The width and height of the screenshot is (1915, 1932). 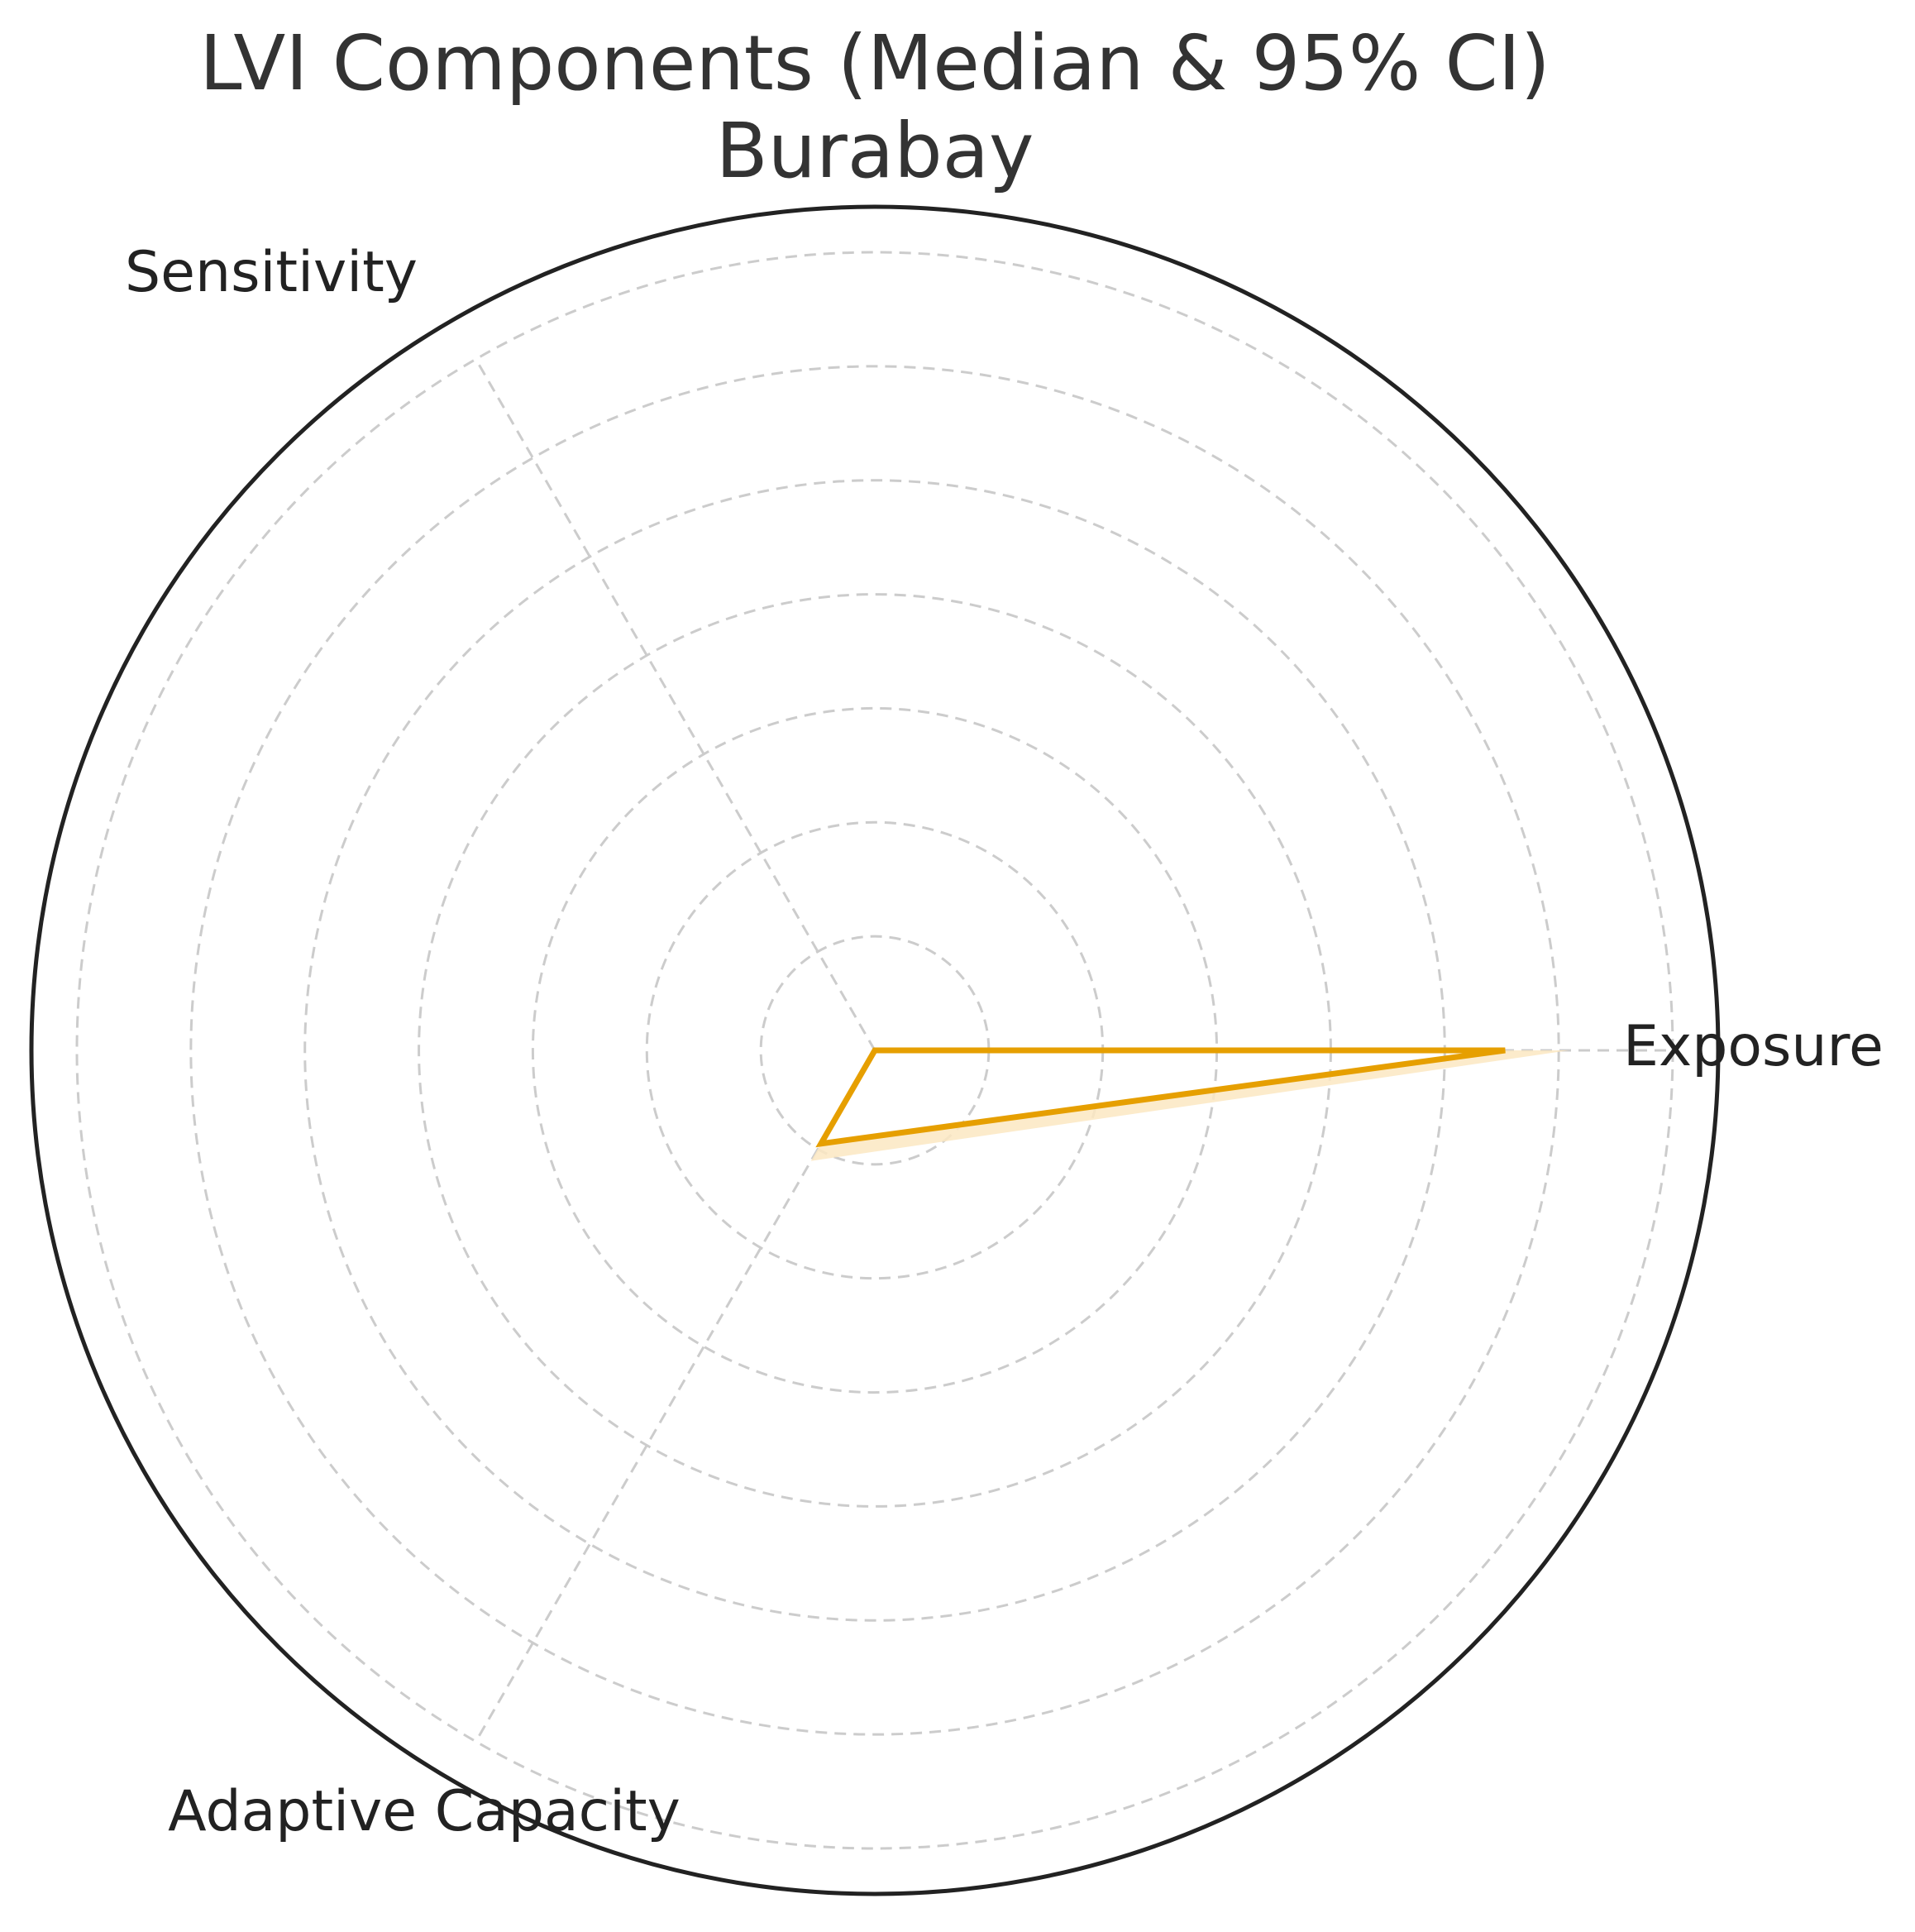 What do you see at coordinates (675, 704) in the screenshot?
I see `grid-spoke` at bounding box center [675, 704].